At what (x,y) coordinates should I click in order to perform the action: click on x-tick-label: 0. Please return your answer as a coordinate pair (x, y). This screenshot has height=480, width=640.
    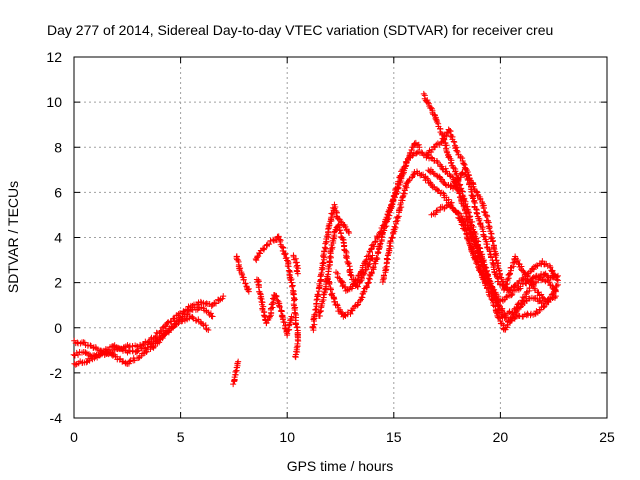
    Looking at the image, I should click on (74, 437).